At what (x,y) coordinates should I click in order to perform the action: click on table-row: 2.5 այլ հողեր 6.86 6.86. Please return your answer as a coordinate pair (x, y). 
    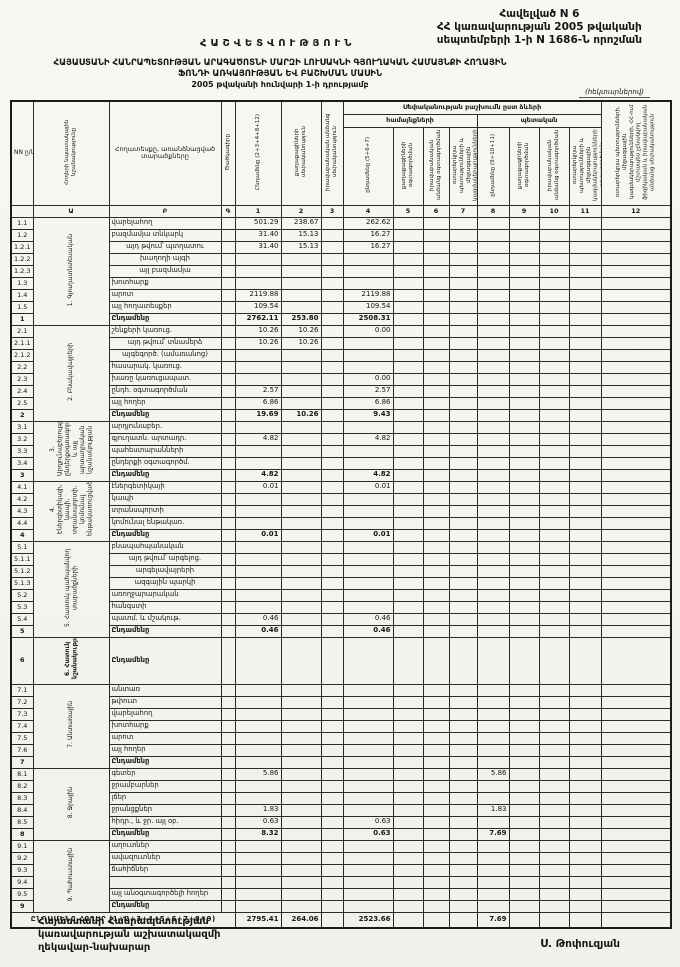
    Looking at the image, I should click on (341, 403).